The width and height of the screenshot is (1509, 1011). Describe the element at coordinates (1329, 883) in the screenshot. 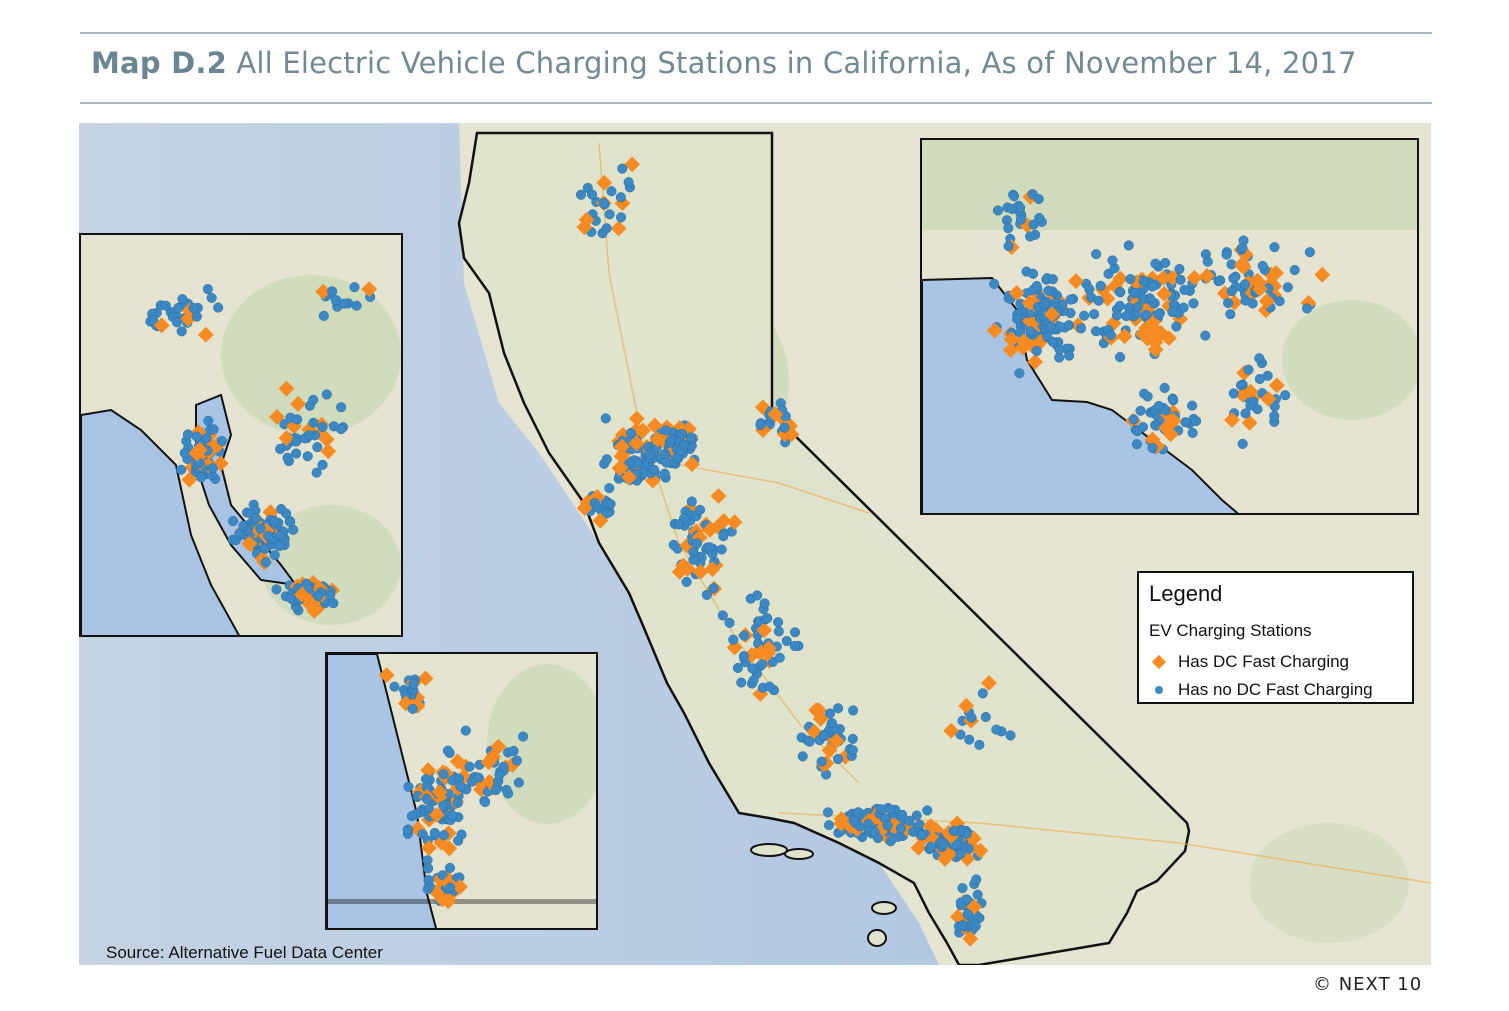

I see `forest-area` at that location.